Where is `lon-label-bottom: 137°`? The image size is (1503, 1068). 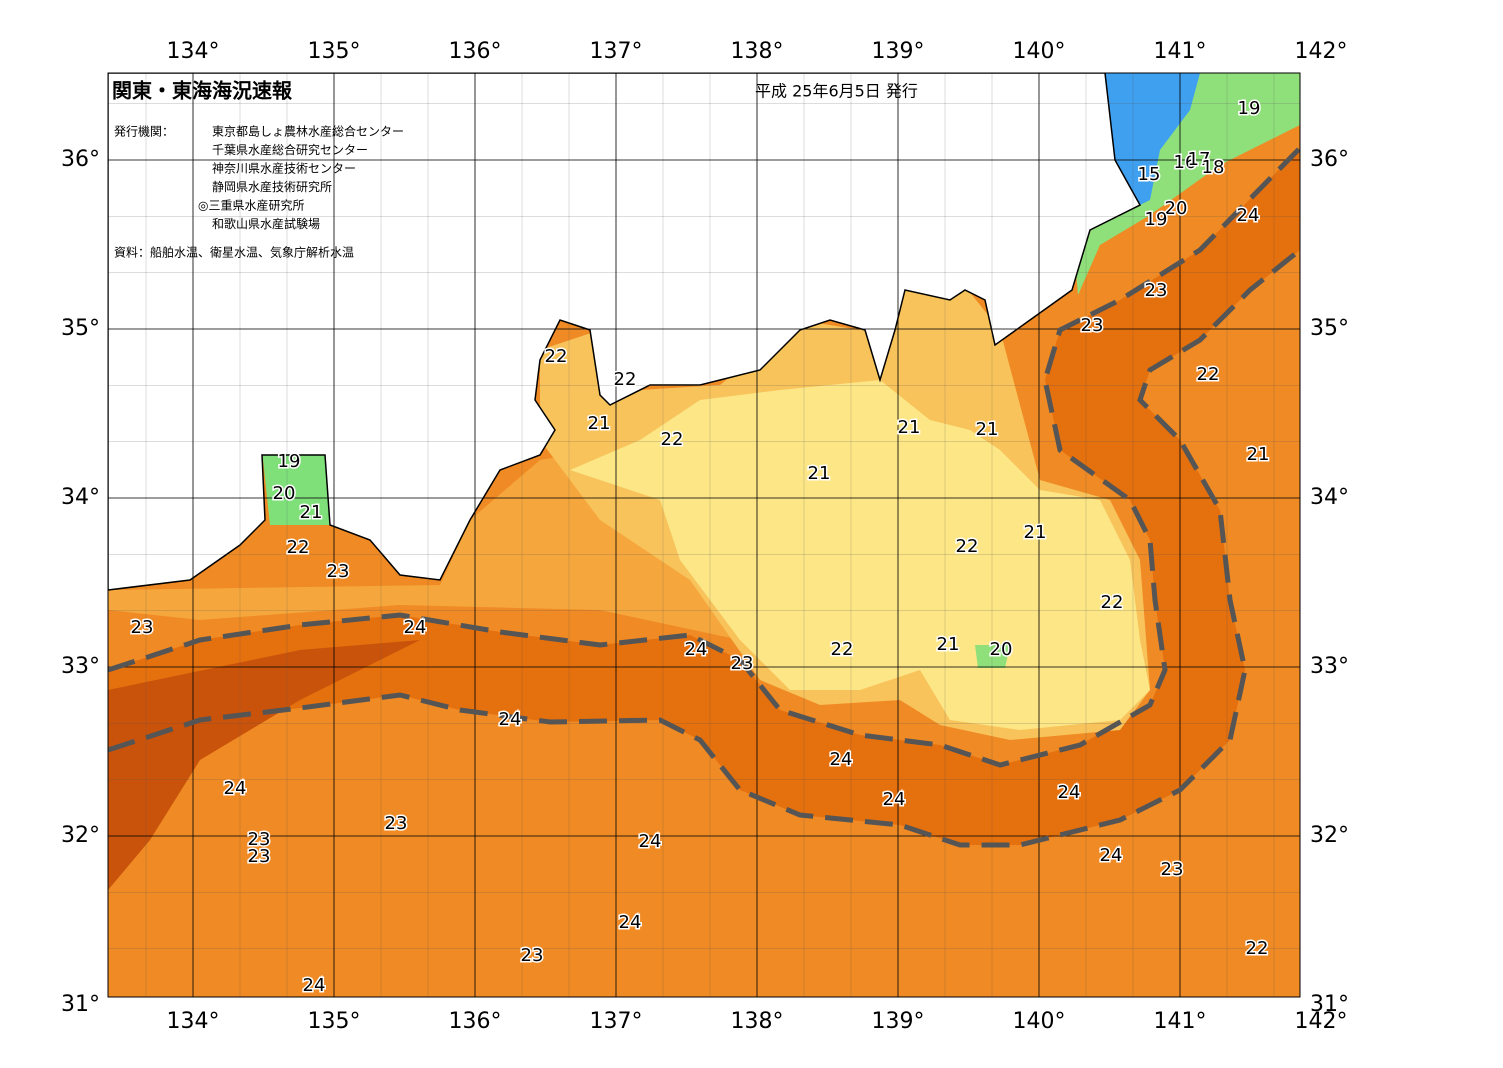 lon-label-bottom: 137° is located at coordinates (616, 1021).